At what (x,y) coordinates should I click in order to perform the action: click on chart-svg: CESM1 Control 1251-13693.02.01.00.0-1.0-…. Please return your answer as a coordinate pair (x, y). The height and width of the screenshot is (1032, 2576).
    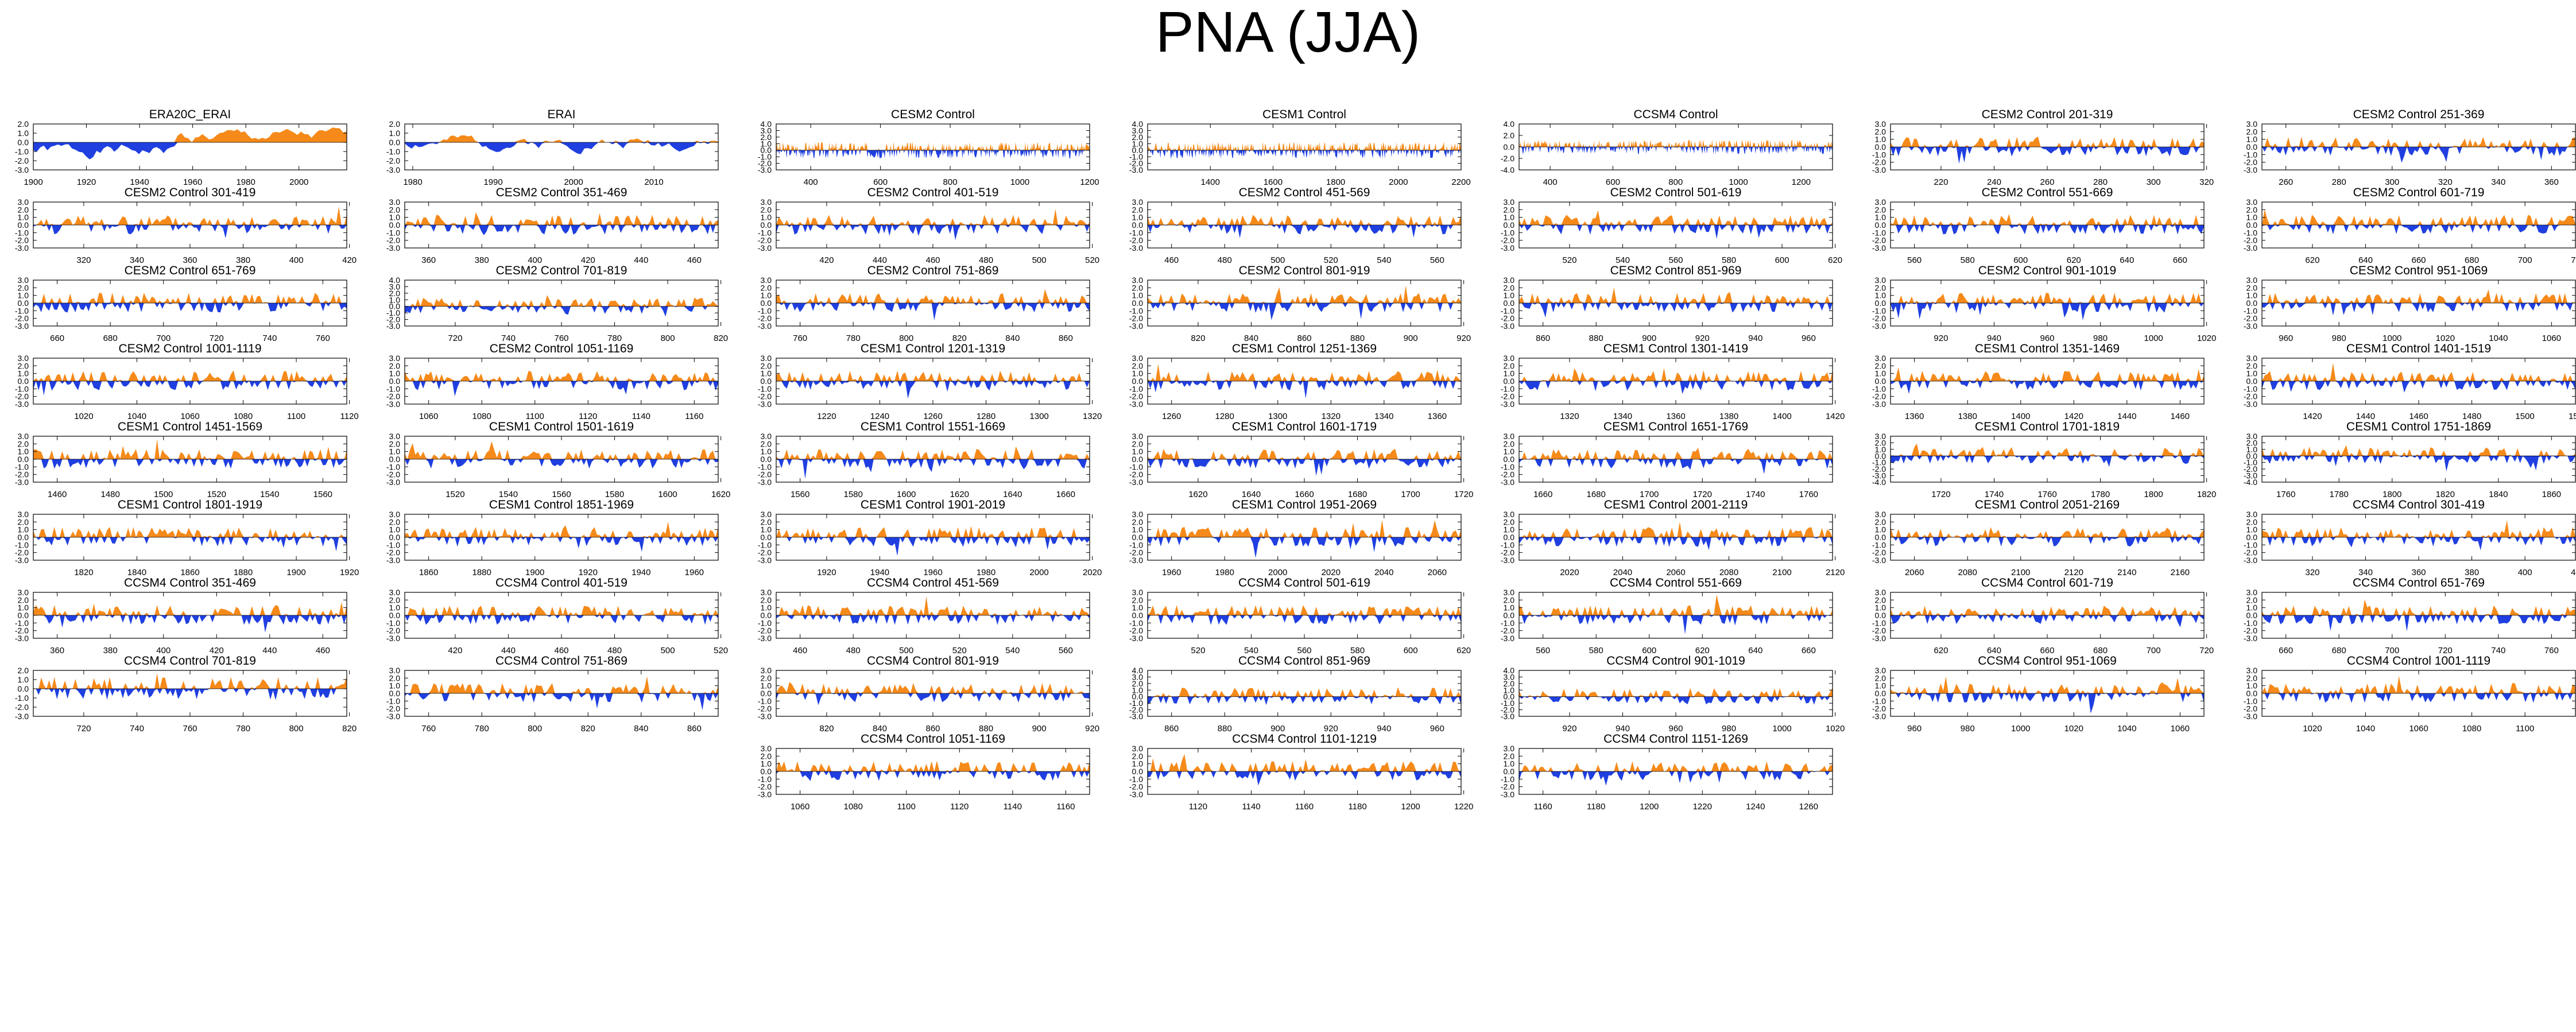
    Looking at the image, I should click on (1295, 381).